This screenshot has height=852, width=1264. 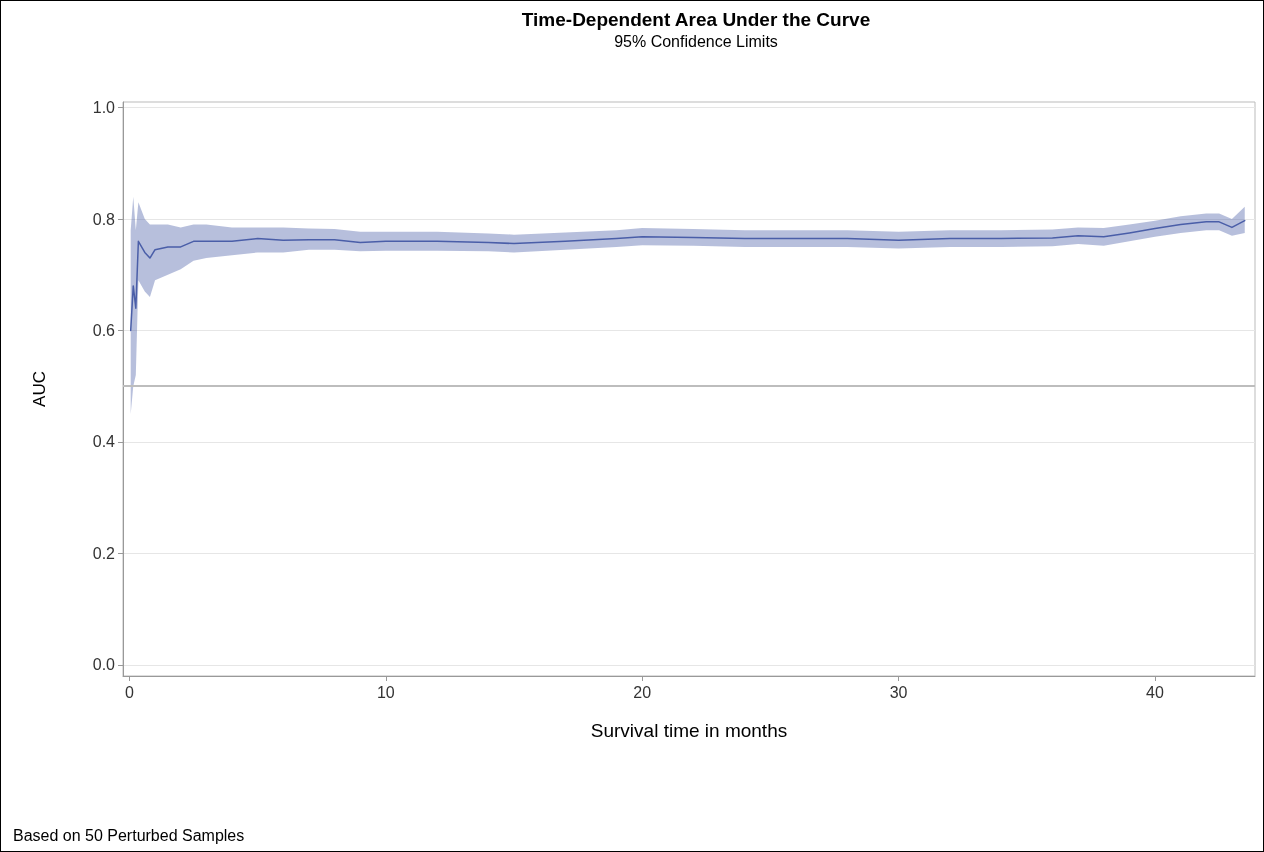 I want to click on line-series, so click(x=687, y=275).